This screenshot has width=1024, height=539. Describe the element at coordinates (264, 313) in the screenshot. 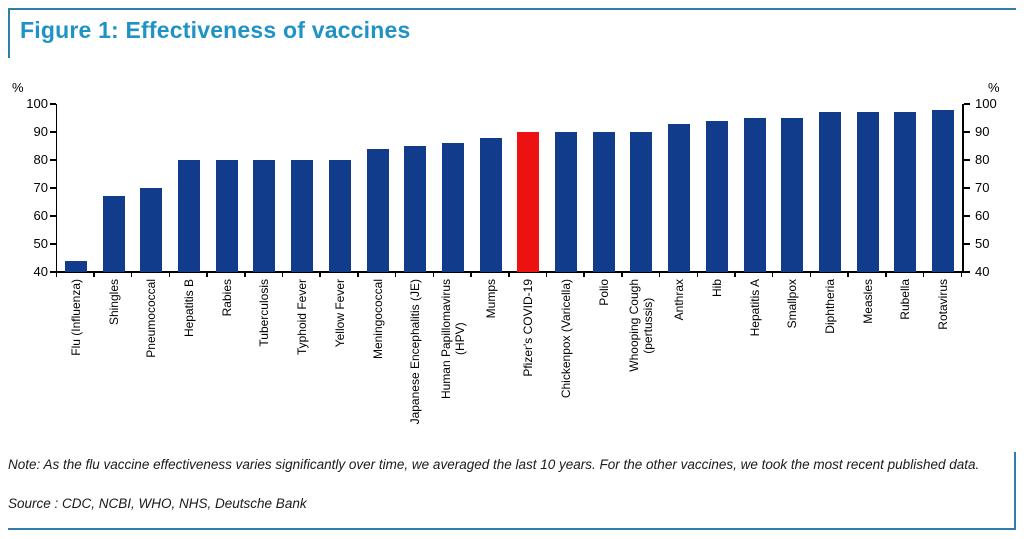

I see `category-label-tuberculosis: Tuberculosis` at that location.